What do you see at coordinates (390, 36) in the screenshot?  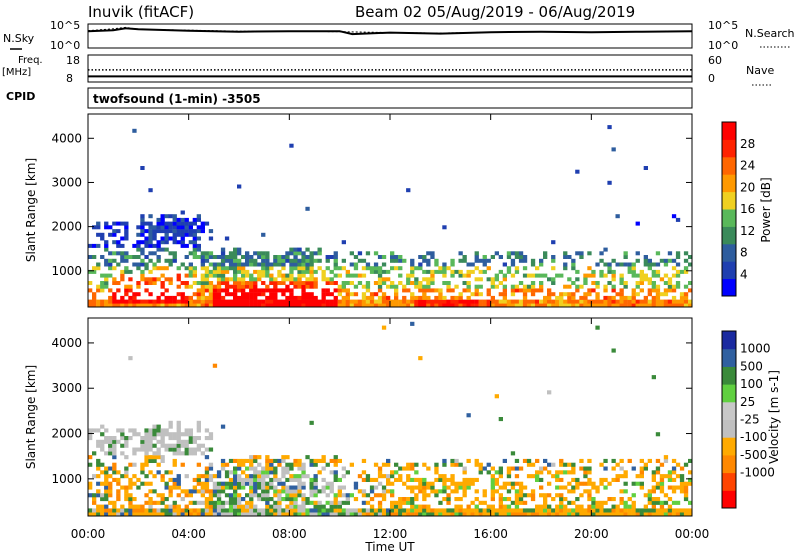 I see `nsky-panel-frame` at bounding box center [390, 36].